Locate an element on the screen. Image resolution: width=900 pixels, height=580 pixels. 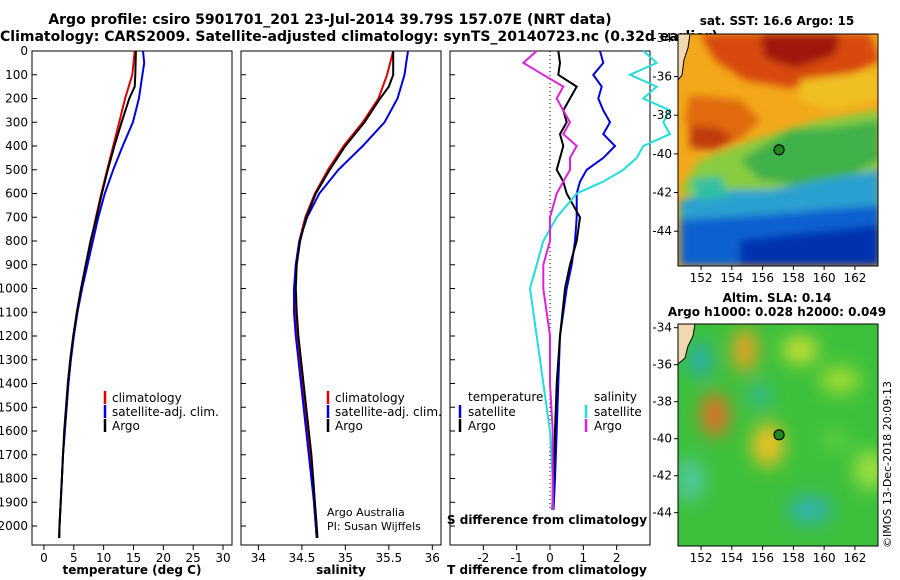
map-lat-label: -42 is located at coordinates (662, 476).